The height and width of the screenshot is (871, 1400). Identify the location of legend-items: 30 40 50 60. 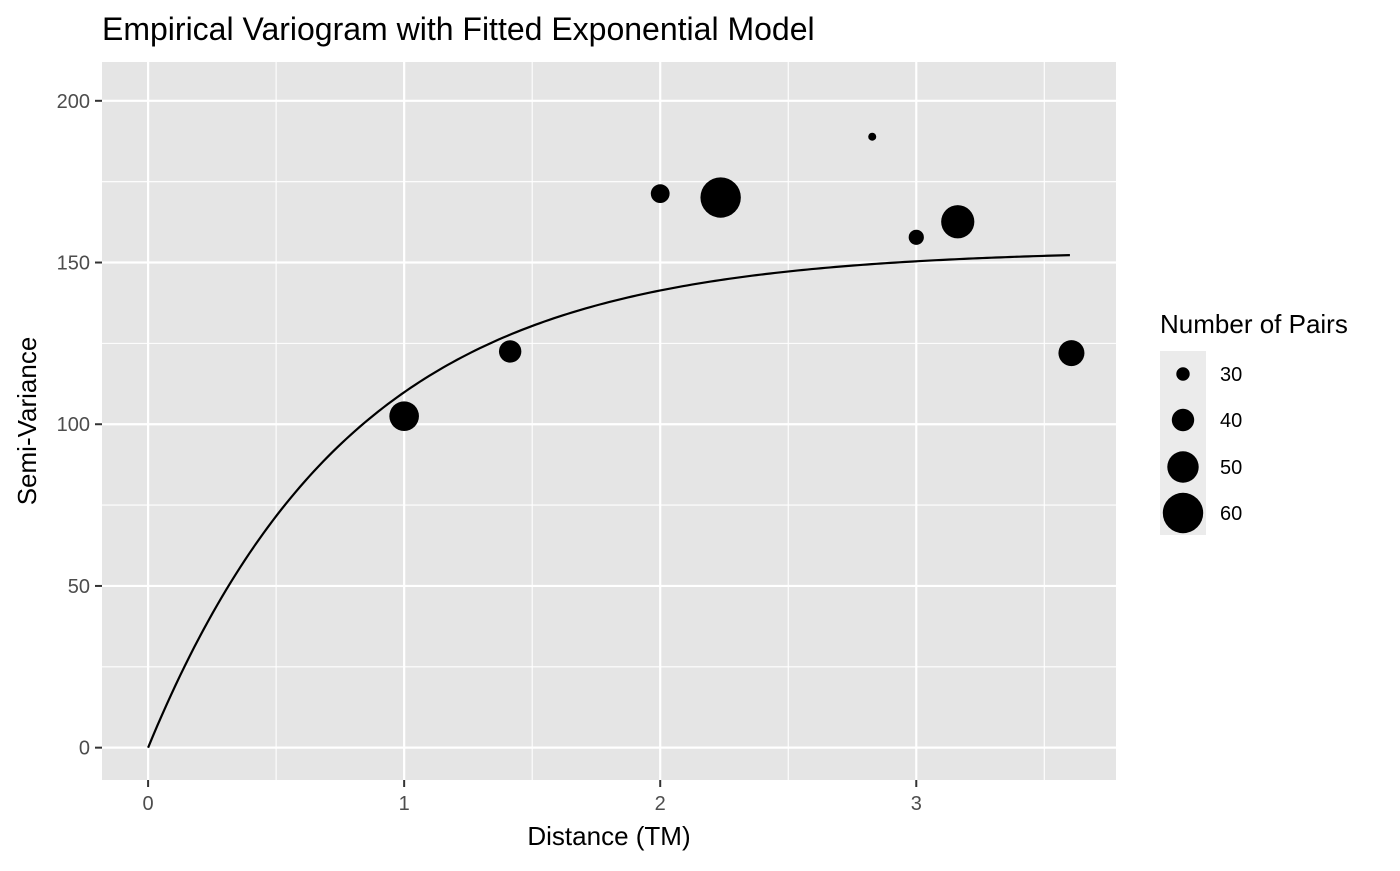
(1202, 449).